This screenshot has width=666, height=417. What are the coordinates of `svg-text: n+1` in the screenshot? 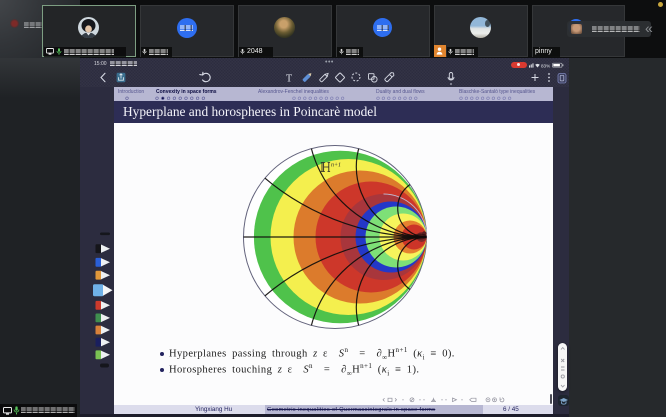 It's located at (336, 166).